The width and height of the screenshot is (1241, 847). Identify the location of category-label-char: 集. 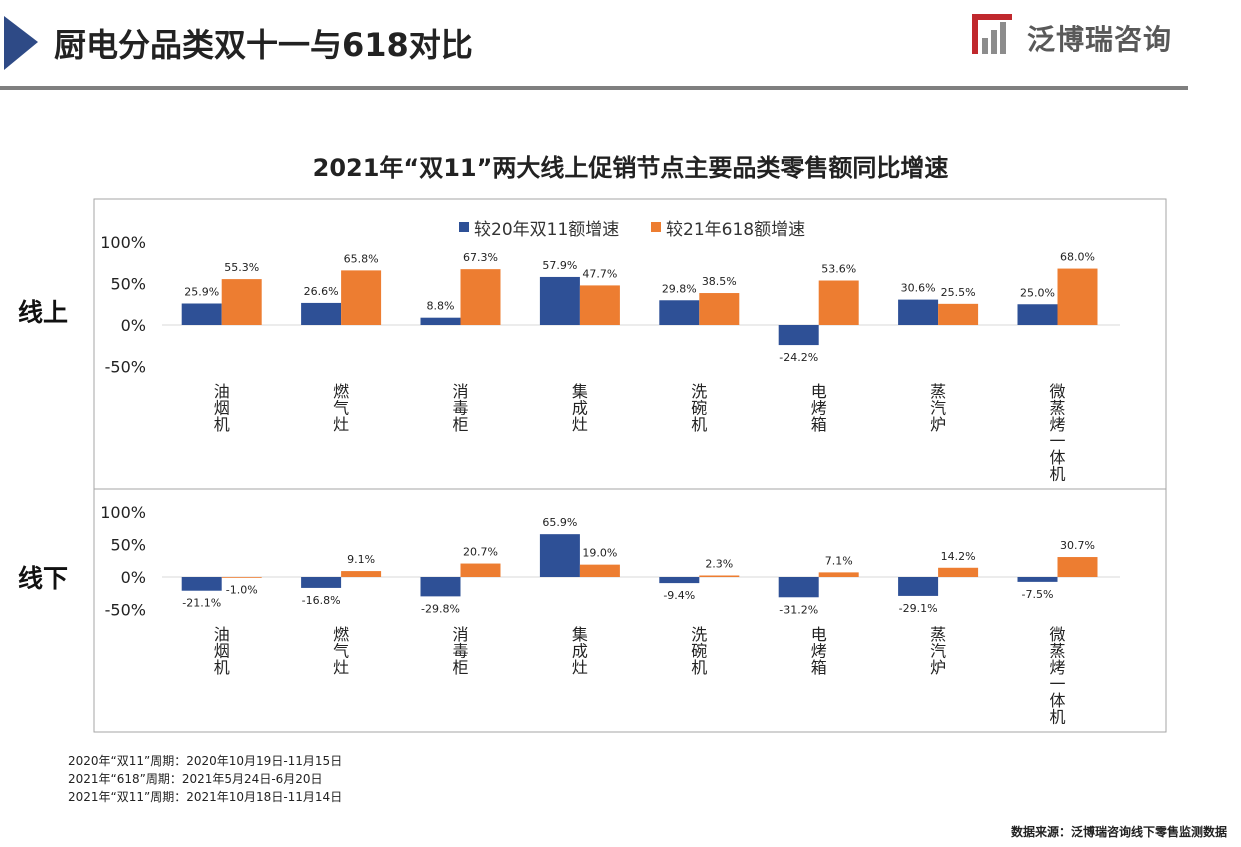
(580, 634).